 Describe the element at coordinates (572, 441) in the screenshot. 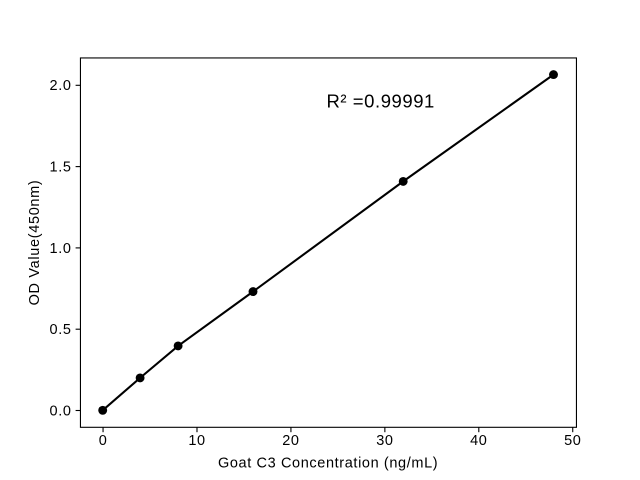

I see `svg-text: 50` at that location.